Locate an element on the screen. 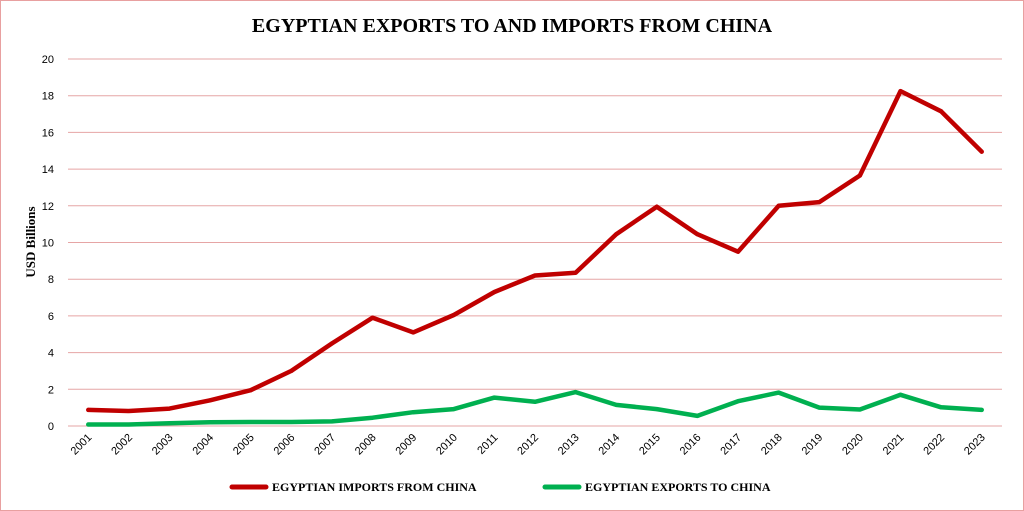  x-tick-label: 2005 is located at coordinates (244, 445).